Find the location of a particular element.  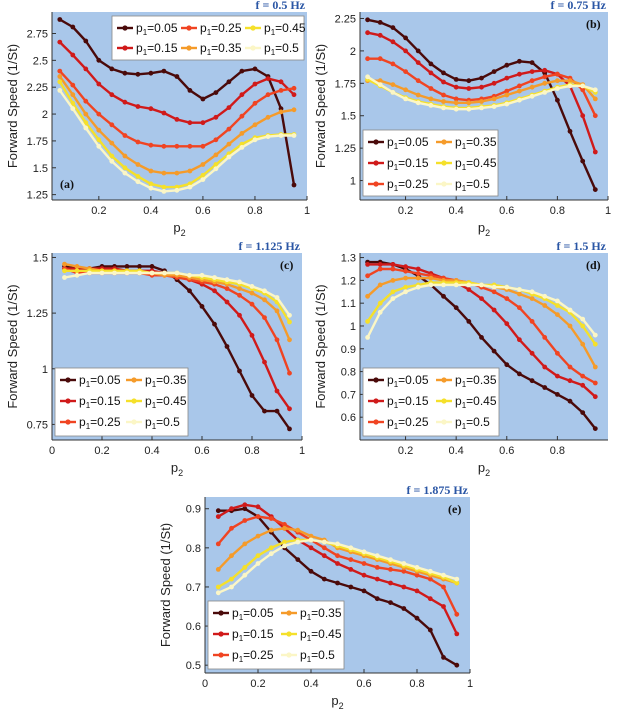

legend-item: p1=0.05 is located at coordinates (147, 29).